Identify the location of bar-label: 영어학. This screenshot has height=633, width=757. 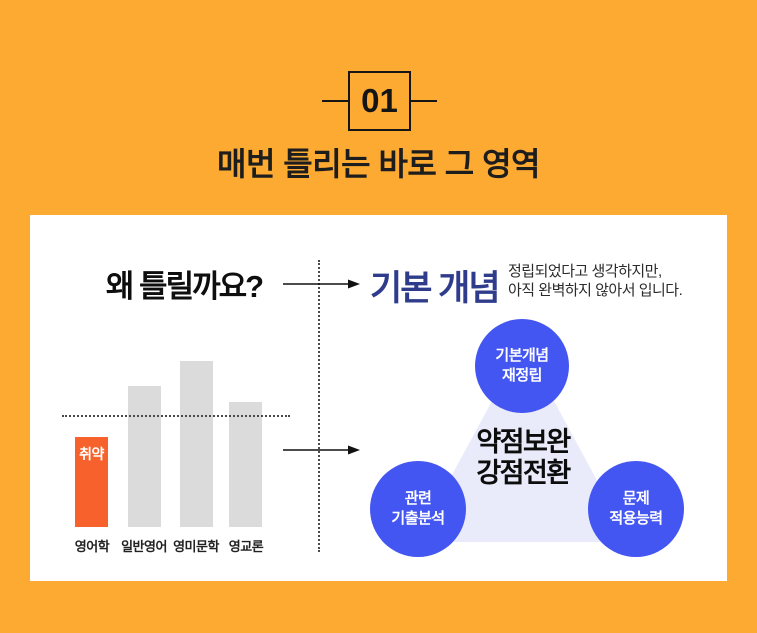
(92, 546).